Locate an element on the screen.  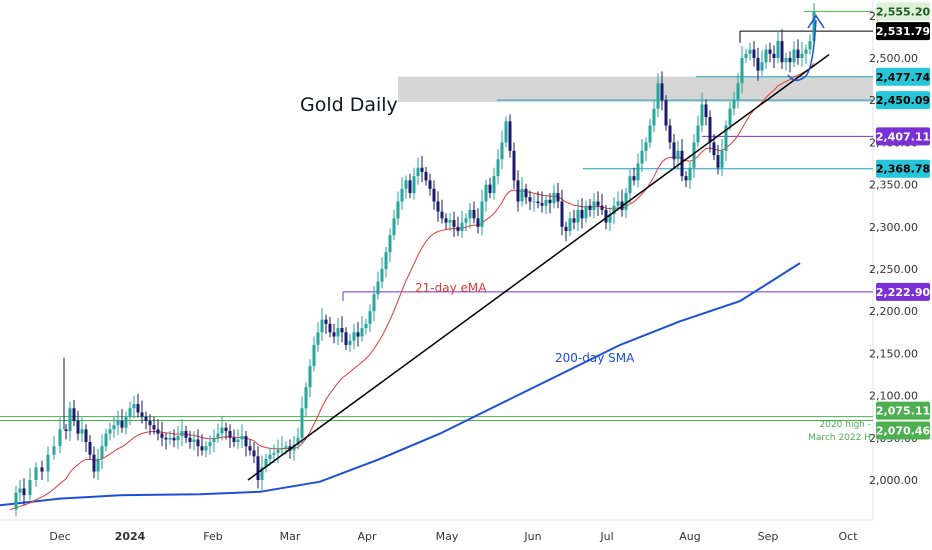
price-badge-label: 2,368.78 is located at coordinates (903, 169).